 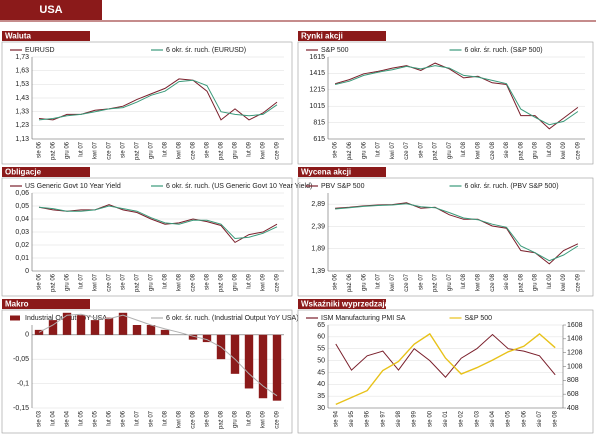 What do you see at coordinates (507, 281) in the screenshot?
I see `x-tick-label: sie 08` at bounding box center [507, 281].